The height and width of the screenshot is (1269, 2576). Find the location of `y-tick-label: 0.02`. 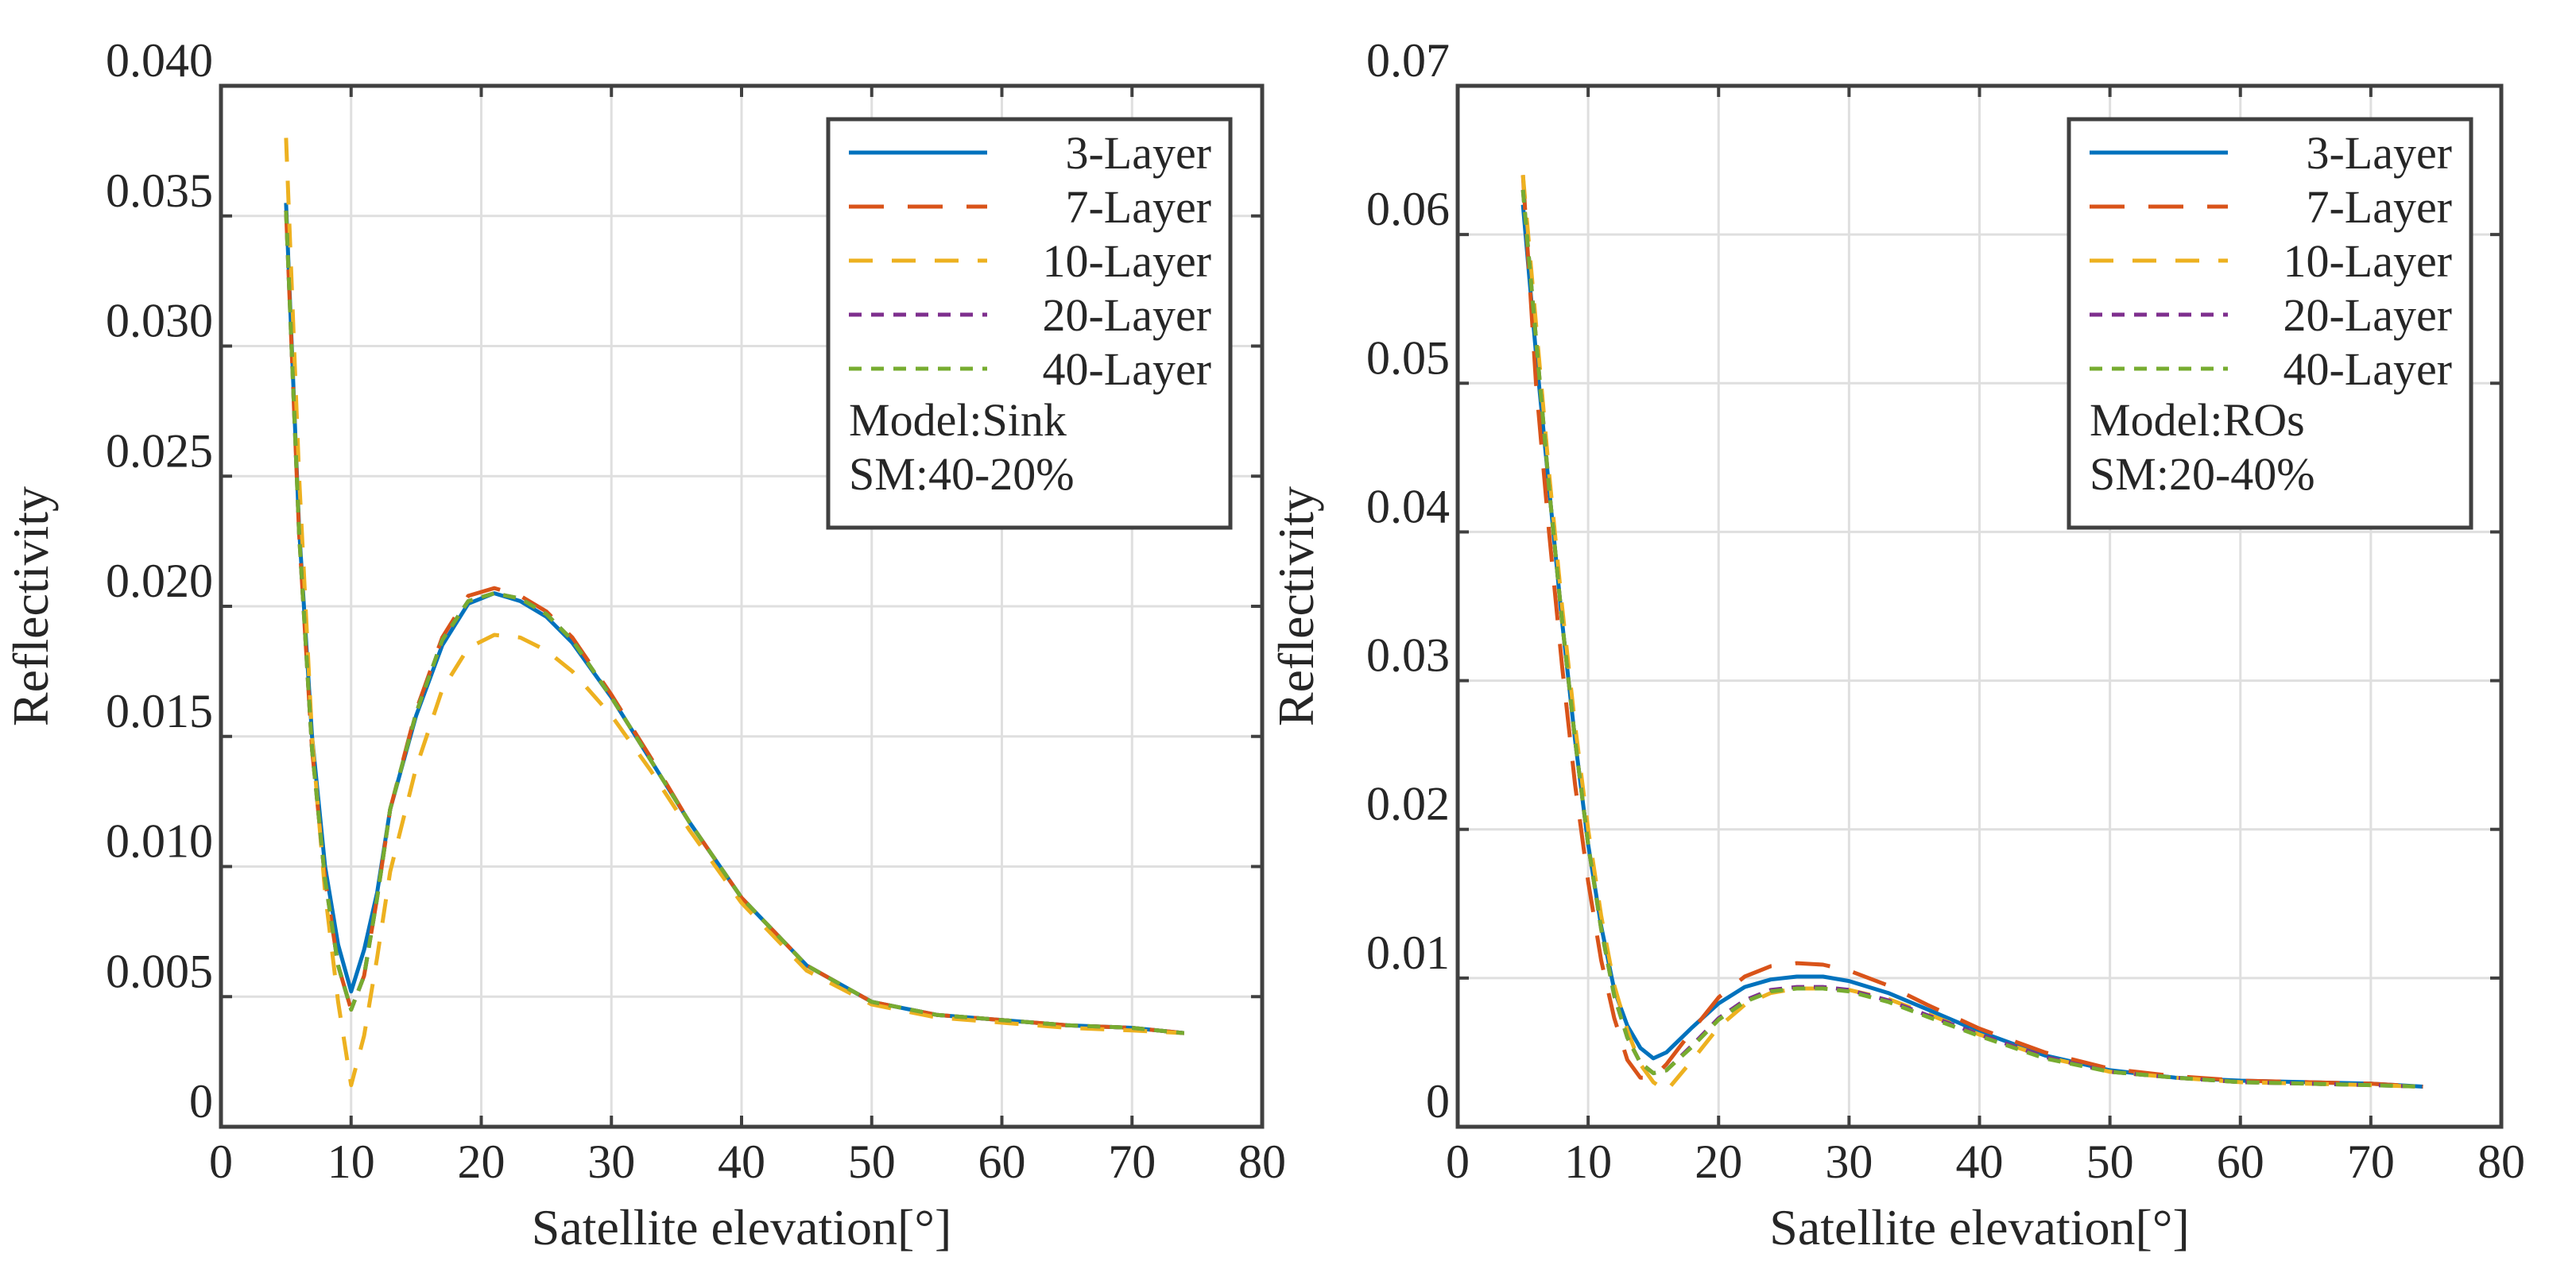

y-tick-label: 0.02 is located at coordinates (1408, 804).